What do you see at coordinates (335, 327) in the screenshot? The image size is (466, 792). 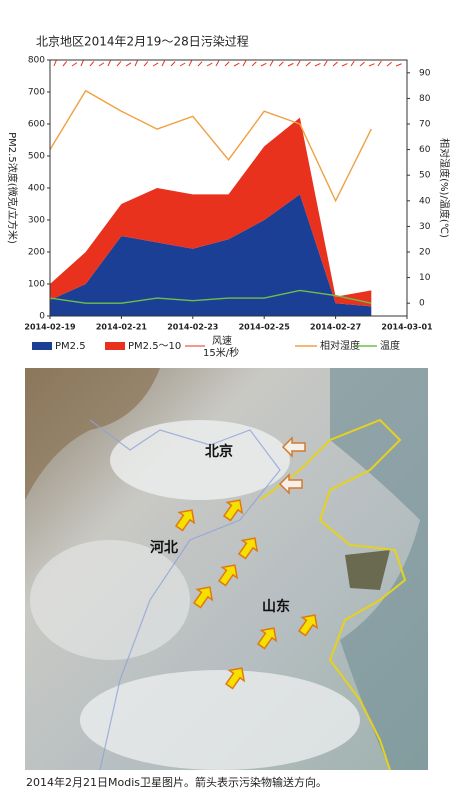 I see `x-tick-label: 2014-02-27` at bounding box center [335, 327].